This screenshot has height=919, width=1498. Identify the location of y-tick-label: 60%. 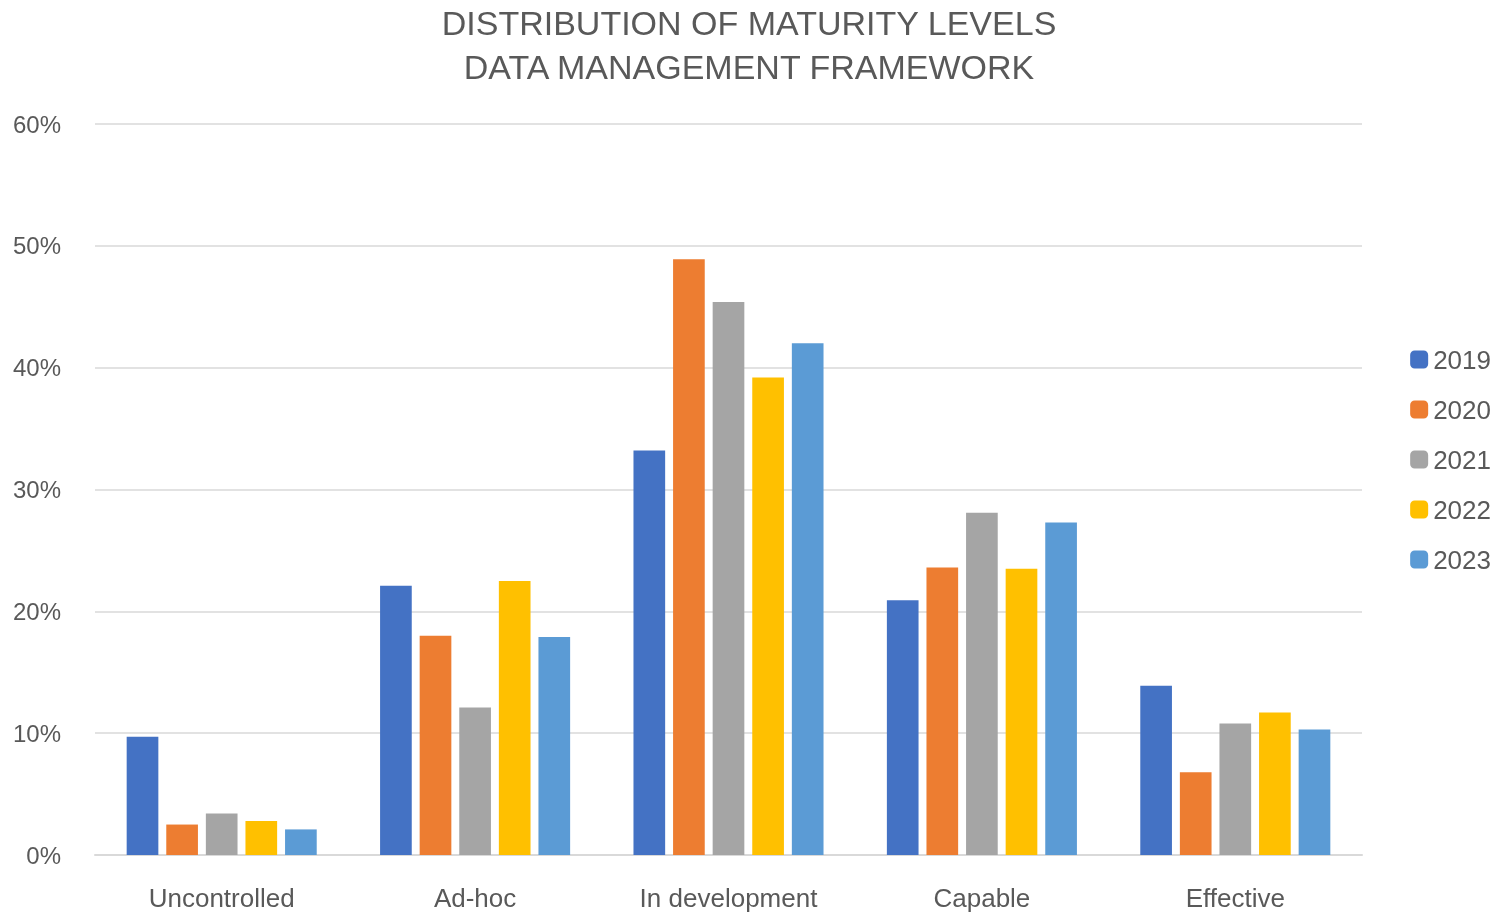
(36, 124).